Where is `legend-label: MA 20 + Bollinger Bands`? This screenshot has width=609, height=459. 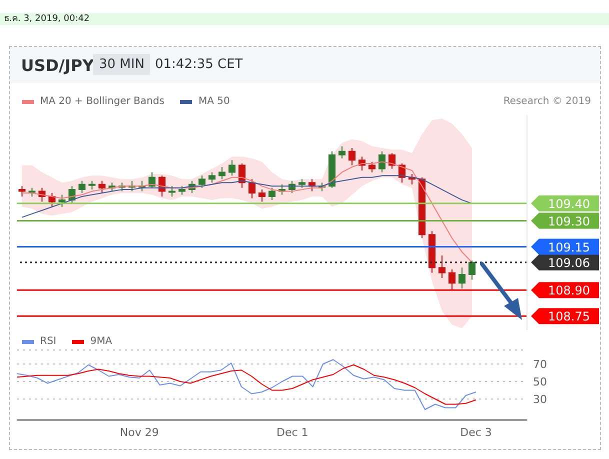
legend-label: MA 20 + Bollinger Bands is located at coordinates (102, 101).